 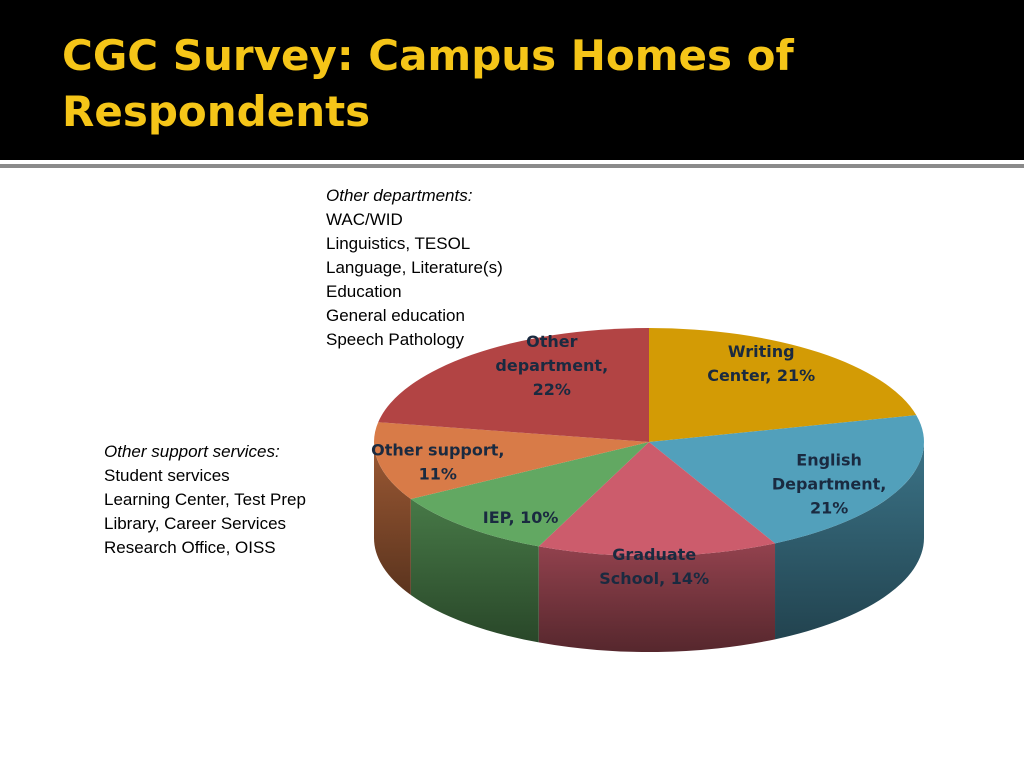 I want to click on support-item: Research Office, OISS, so click(x=190, y=547).